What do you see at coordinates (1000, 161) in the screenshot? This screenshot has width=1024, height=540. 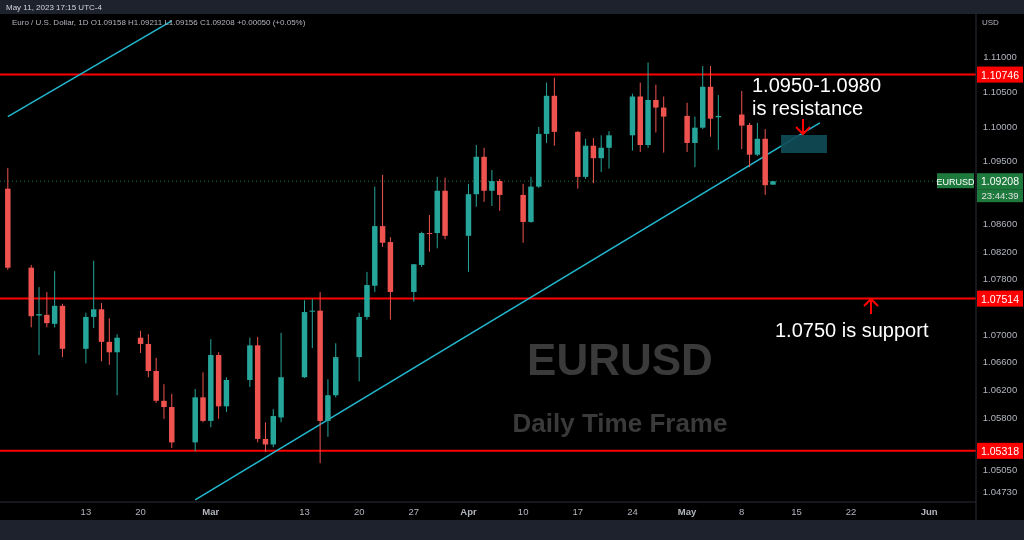 I see `y-tick-label: 1.09500` at bounding box center [1000, 161].